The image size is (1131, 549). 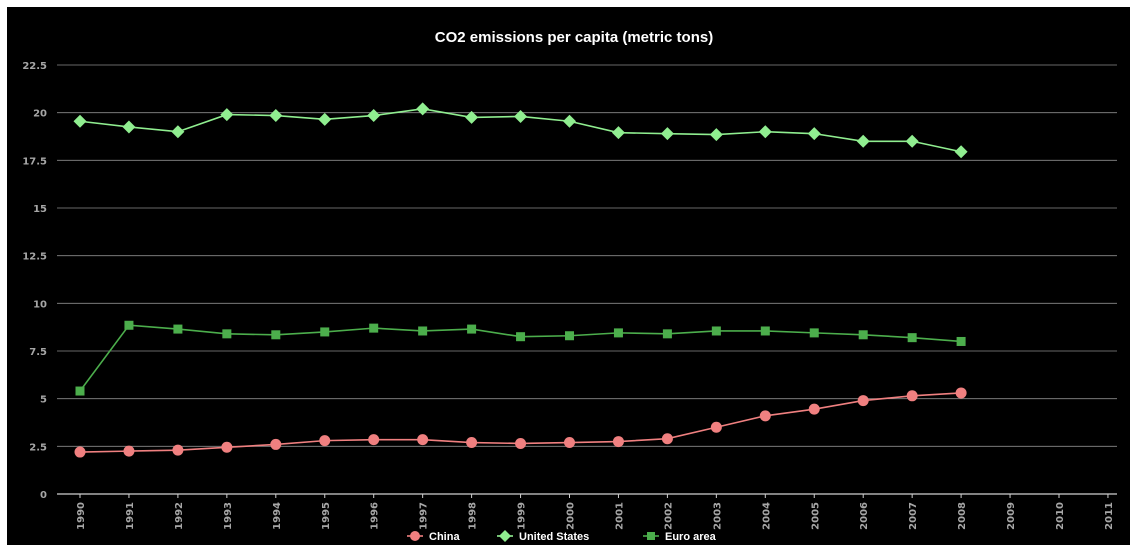 I want to click on y-tick-label: 12.5, so click(x=34, y=257).